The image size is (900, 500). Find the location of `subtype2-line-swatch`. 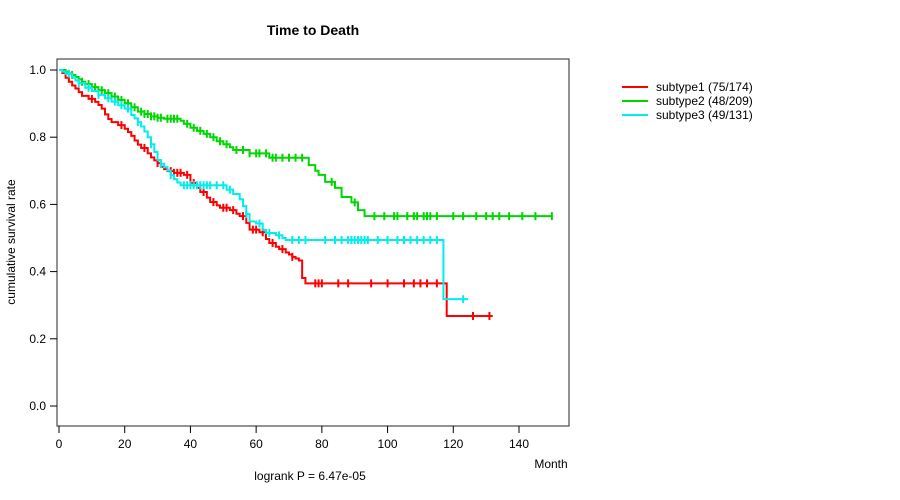

subtype2-line-swatch is located at coordinates (635, 101).